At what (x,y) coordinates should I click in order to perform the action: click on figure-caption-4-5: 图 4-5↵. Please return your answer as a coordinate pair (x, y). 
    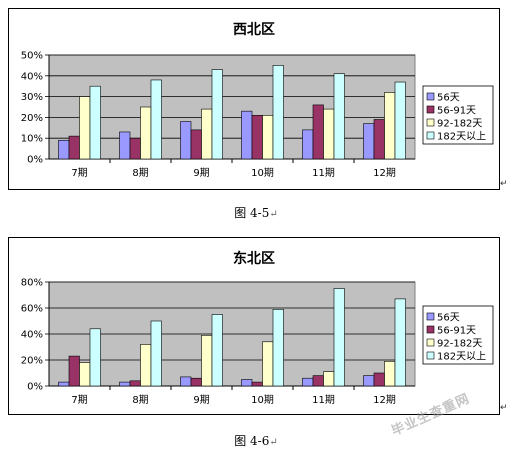
    Looking at the image, I should click on (256, 212).